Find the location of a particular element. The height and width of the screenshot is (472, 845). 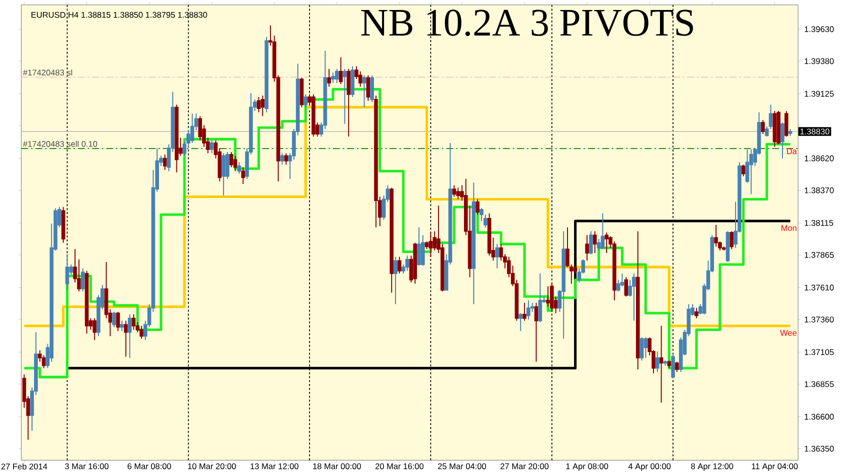

x-tick-label: 6 Mar 08:00 is located at coordinates (150, 466).